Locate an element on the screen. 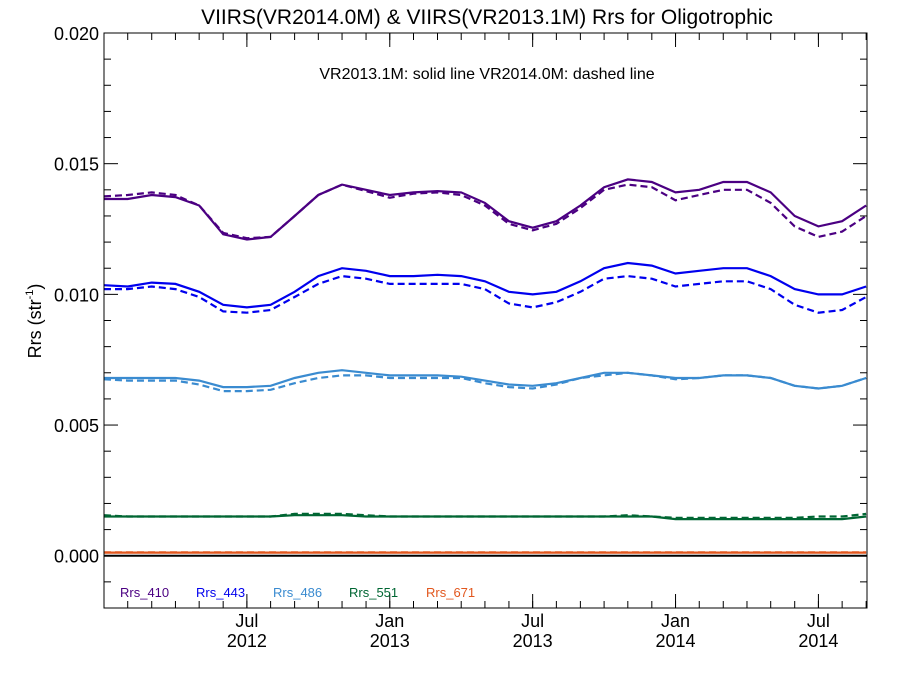  y-axis-label-main: Rrs (str is located at coordinates (35, 328).